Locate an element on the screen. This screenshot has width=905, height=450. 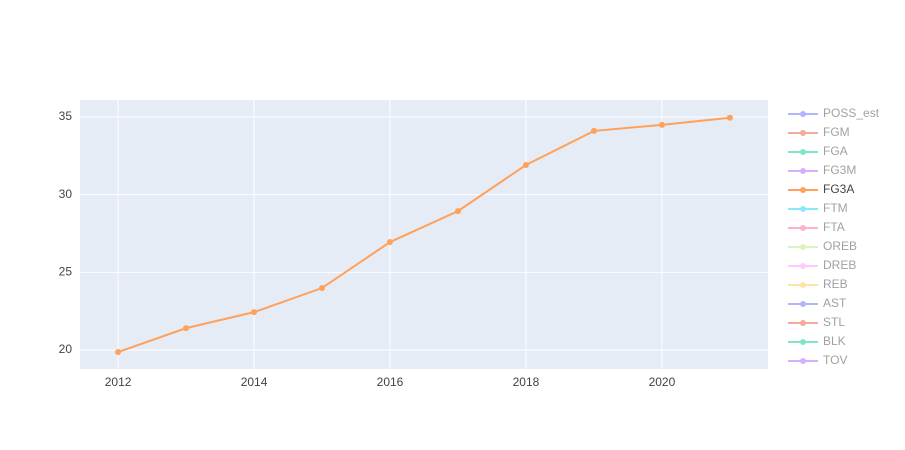
x-tick-label: 2014 is located at coordinates (254, 382).